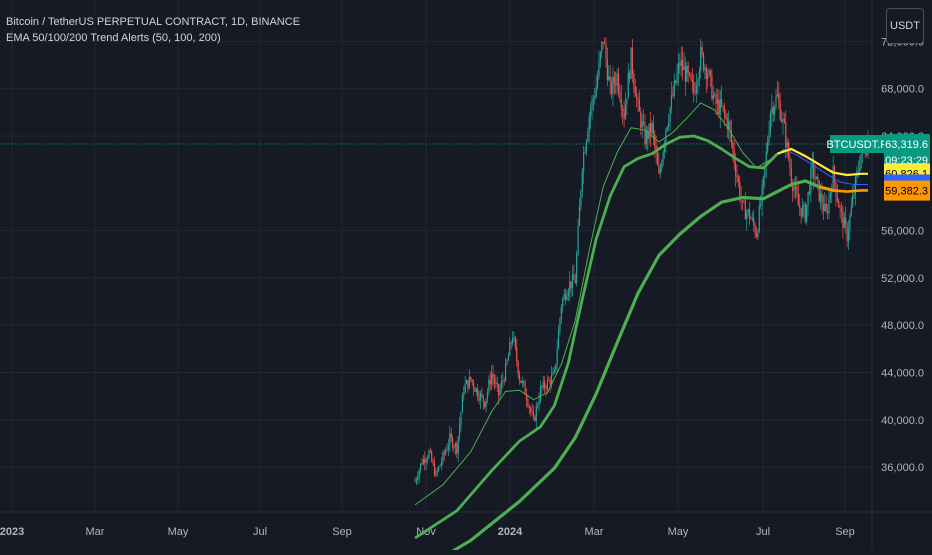  I want to click on x-tick-label: May, so click(678, 532).